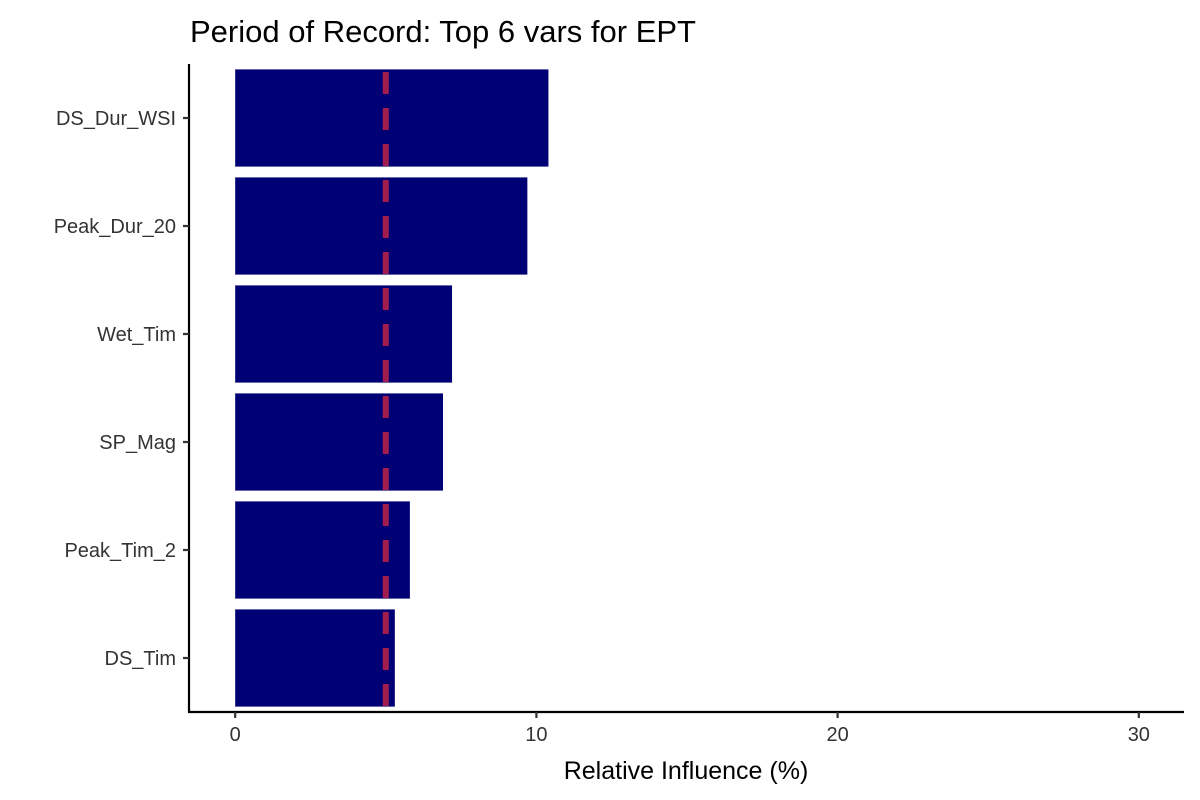 The image size is (1200, 800). Describe the element at coordinates (136, 335) in the screenshot. I see `y-tick-label: Wet_Tim` at that location.